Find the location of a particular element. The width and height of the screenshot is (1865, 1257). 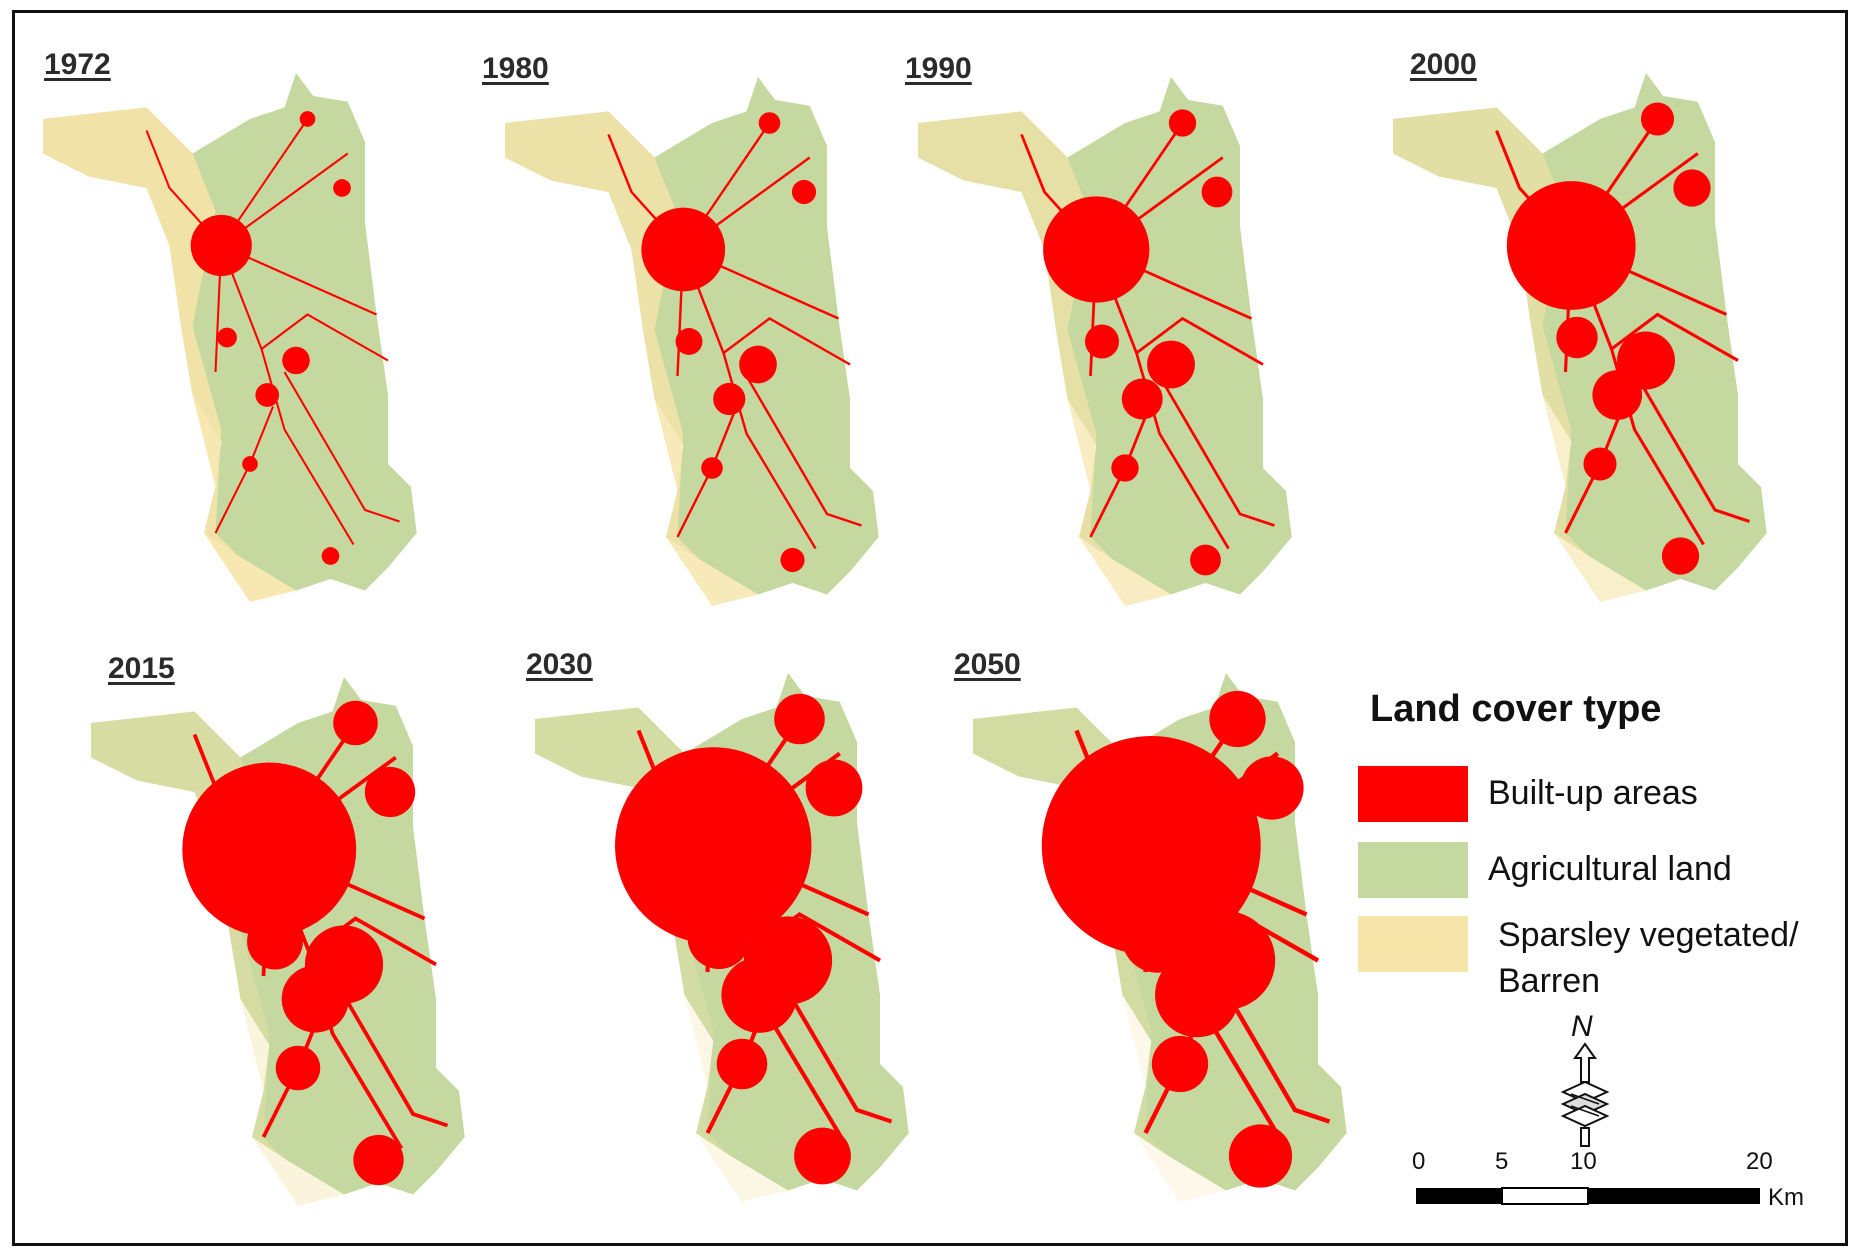

scale-tick-label: 0 is located at coordinates (1419, 1161).